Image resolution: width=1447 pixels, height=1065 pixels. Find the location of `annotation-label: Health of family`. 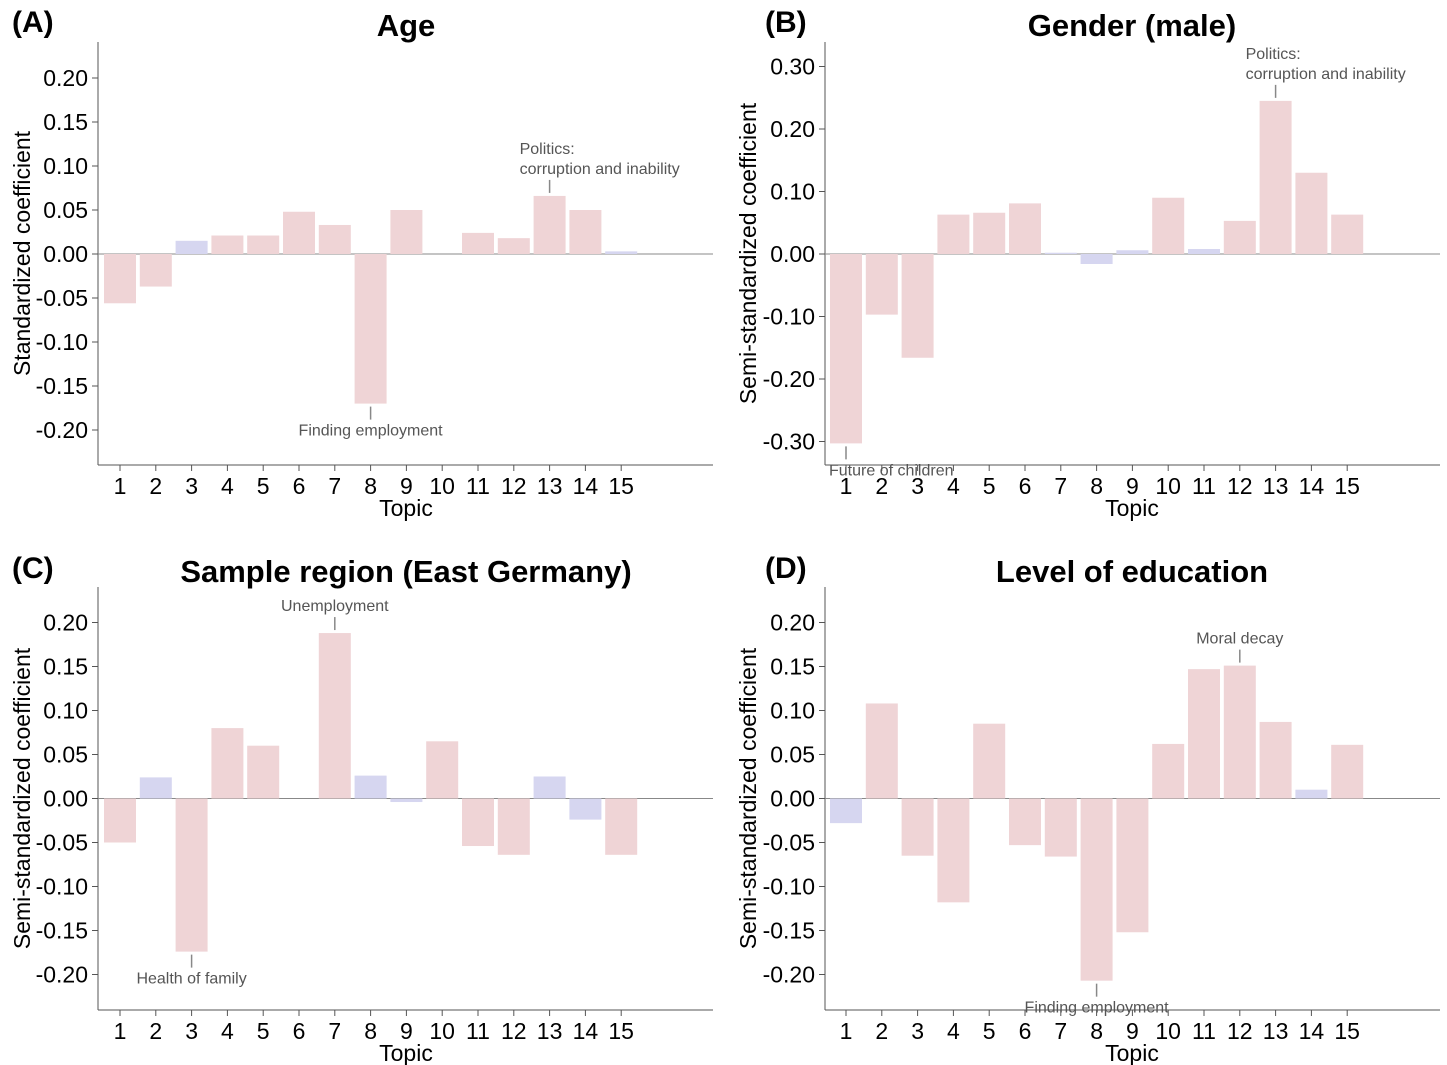

annotation-label: Health of family is located at coordinates (191, 979).